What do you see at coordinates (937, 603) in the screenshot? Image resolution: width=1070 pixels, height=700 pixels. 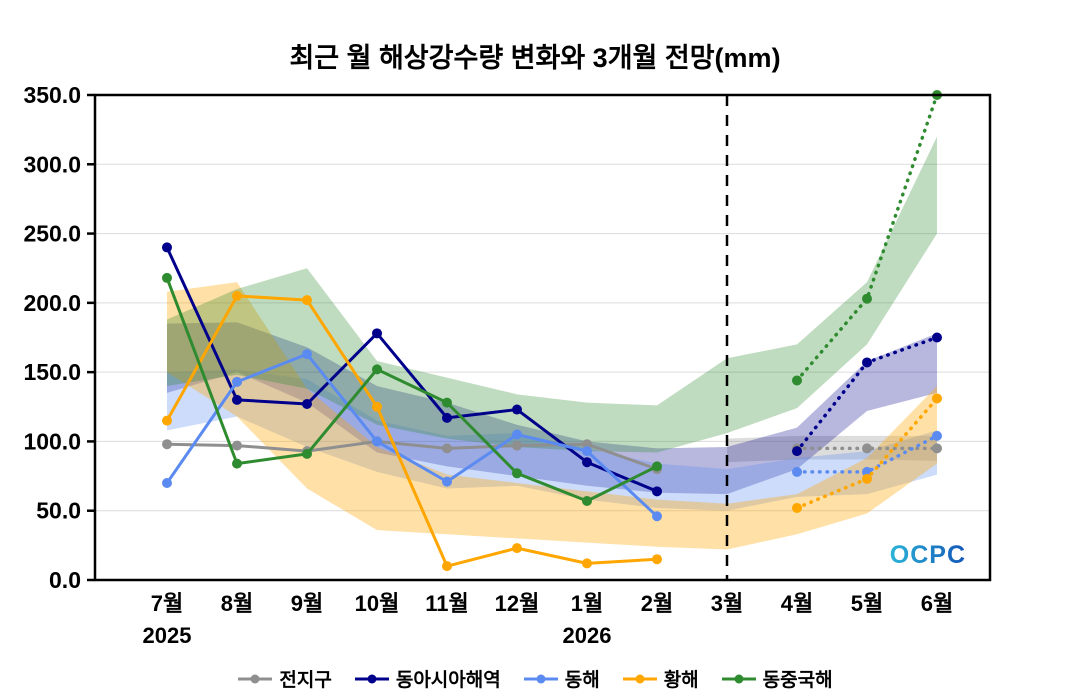 I see `x-tick-label: 6월` at bounding box center [937, 603].